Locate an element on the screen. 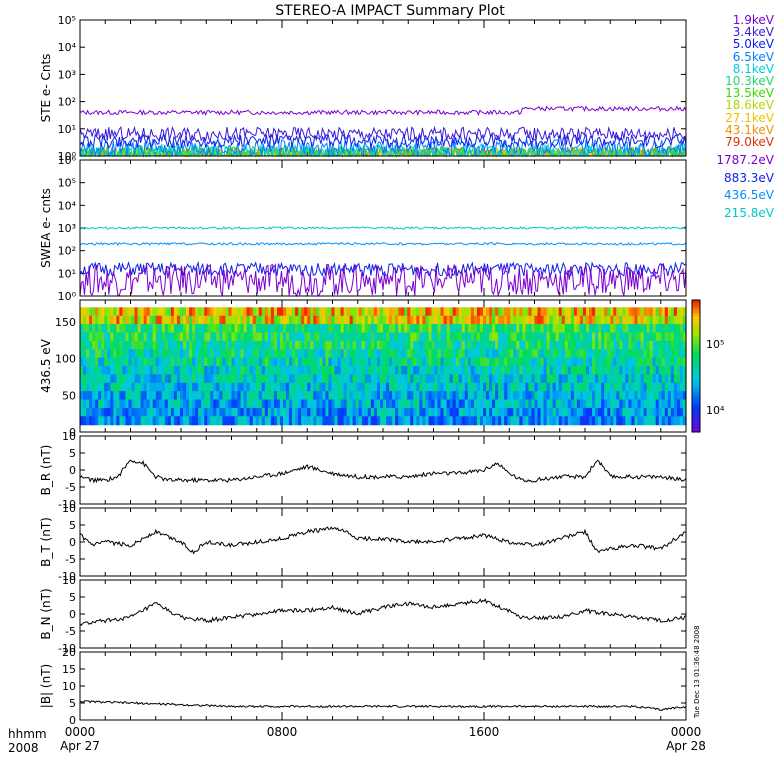  panel-frame is located at coordinates (383, 88).